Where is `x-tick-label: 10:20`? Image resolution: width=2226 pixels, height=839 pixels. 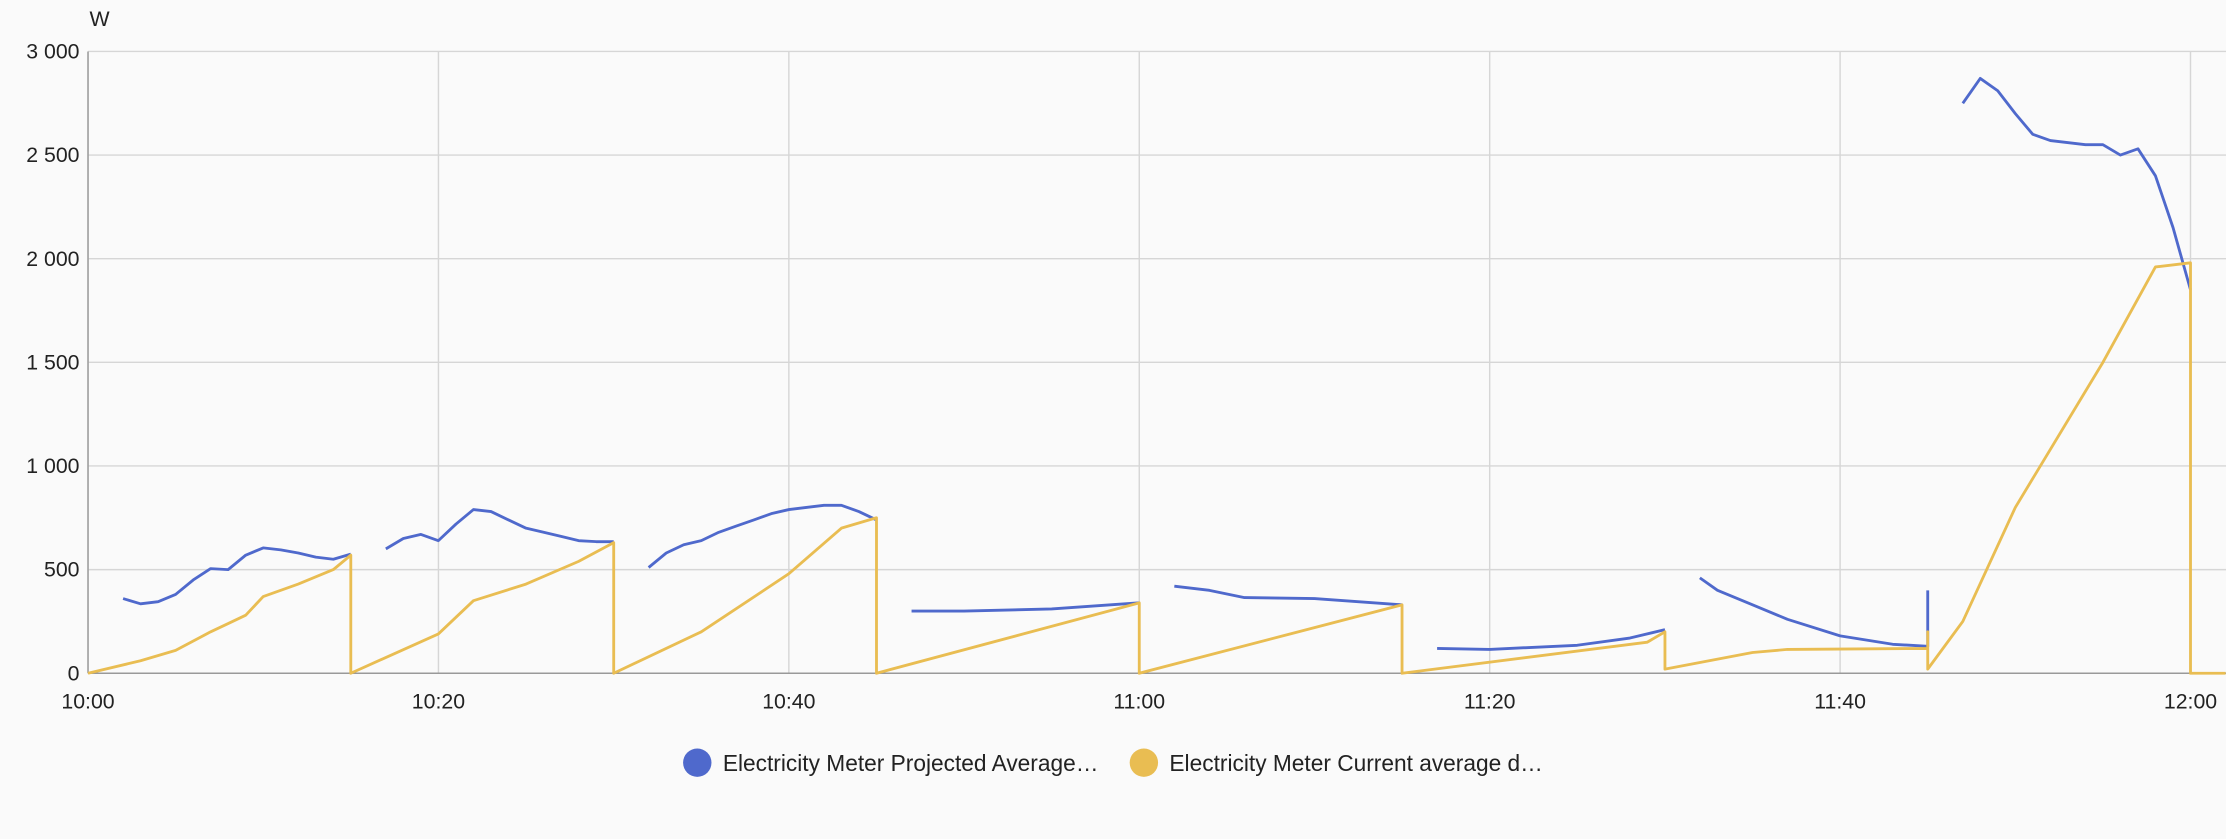 x-tick-label: 10:20 is located at coordinates (438, 702).